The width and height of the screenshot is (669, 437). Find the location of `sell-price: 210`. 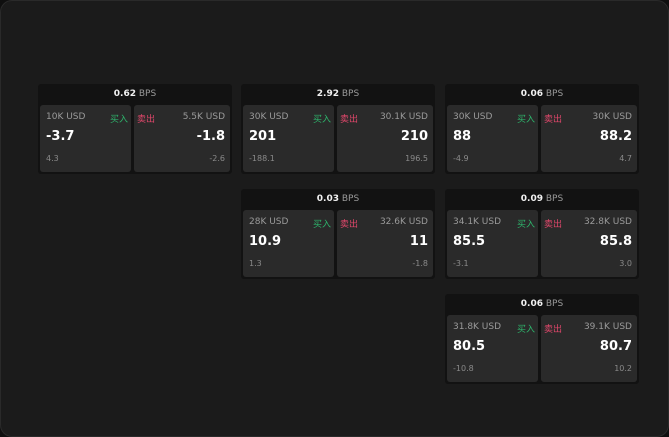

sell-price: 210 is located at coordinates (414, 136).